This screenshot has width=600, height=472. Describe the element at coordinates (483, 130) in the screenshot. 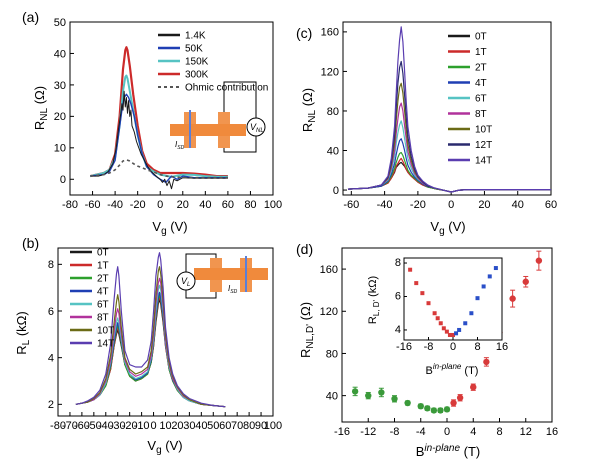

I see `legend-c-label: 10T` at that location.